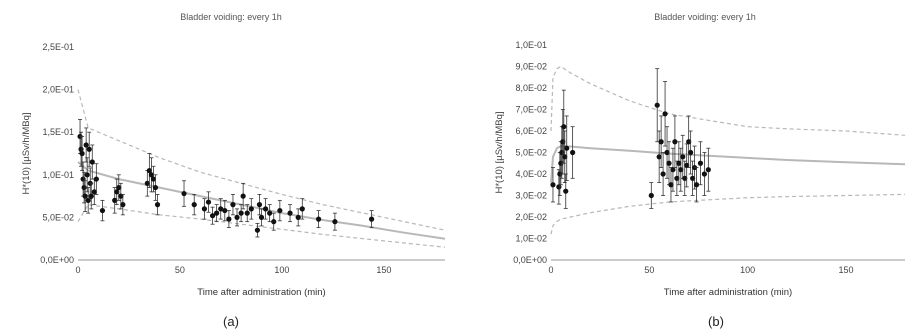 This screenshot has width=906, height=333. Describe the element at coordinates (58, 90) in the screenshot. I see `y-tick-label: 2,0E-01` at that location.